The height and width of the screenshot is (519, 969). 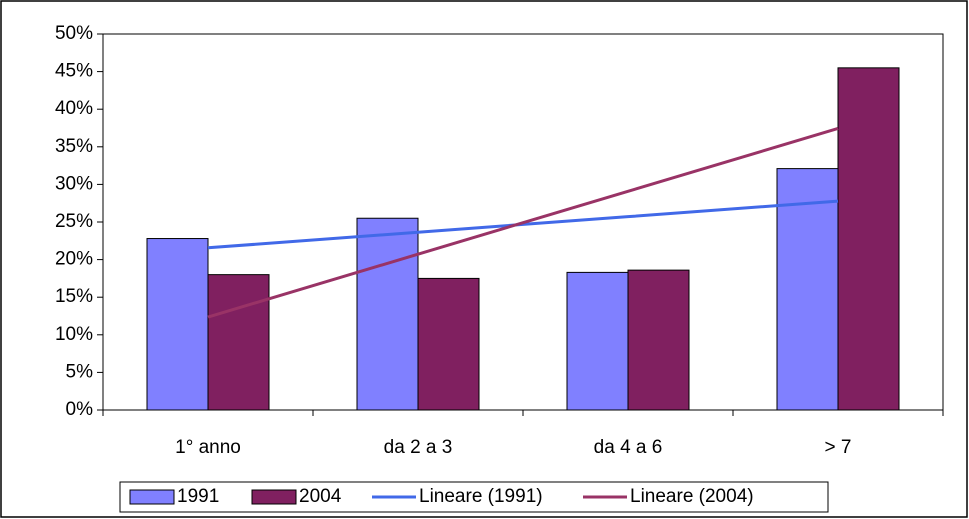 I want to click on x-tick-label: da 4 a 6, so click(x=628, y=447).